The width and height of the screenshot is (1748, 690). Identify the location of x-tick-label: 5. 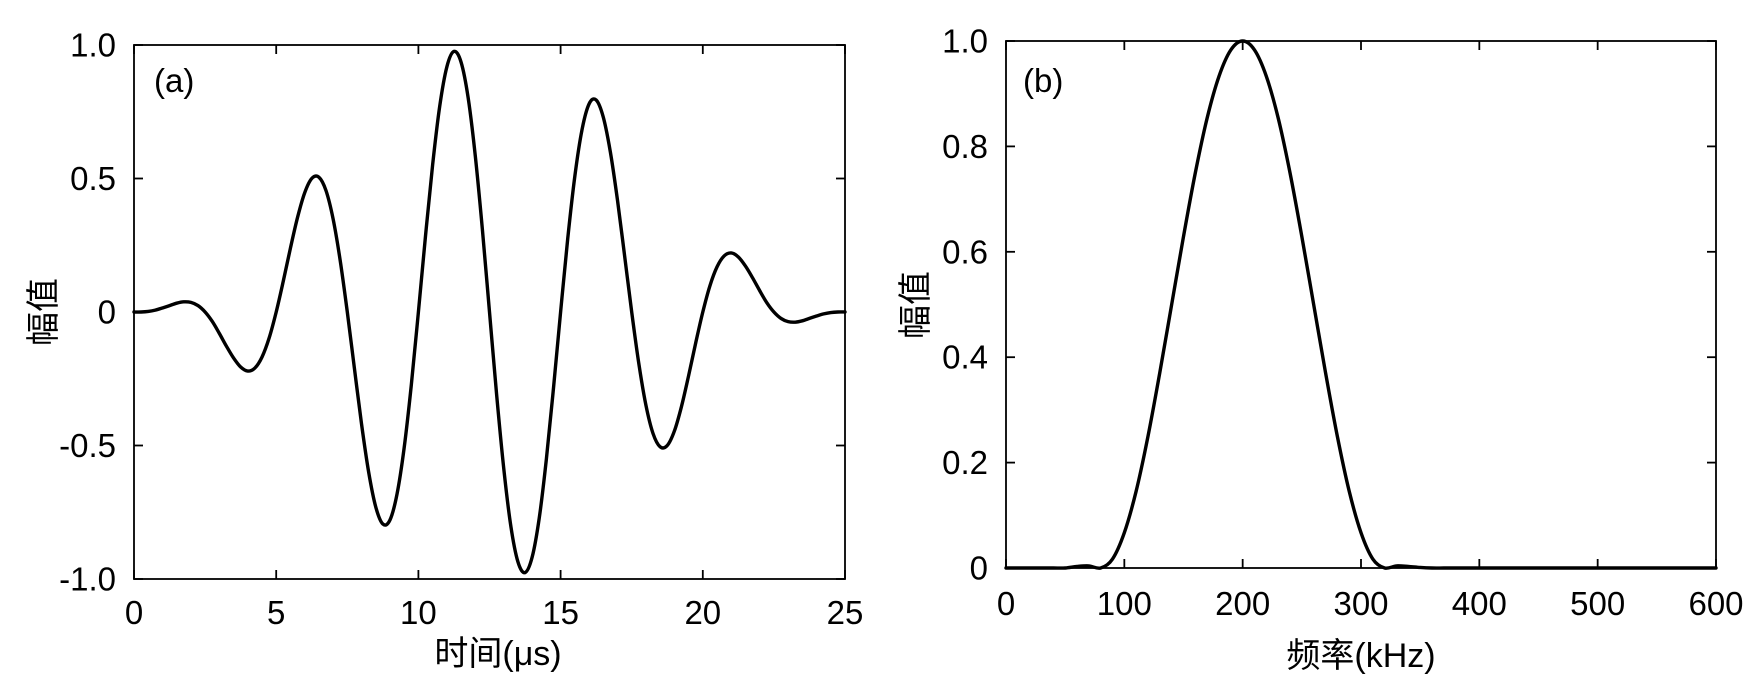
(276, 612).